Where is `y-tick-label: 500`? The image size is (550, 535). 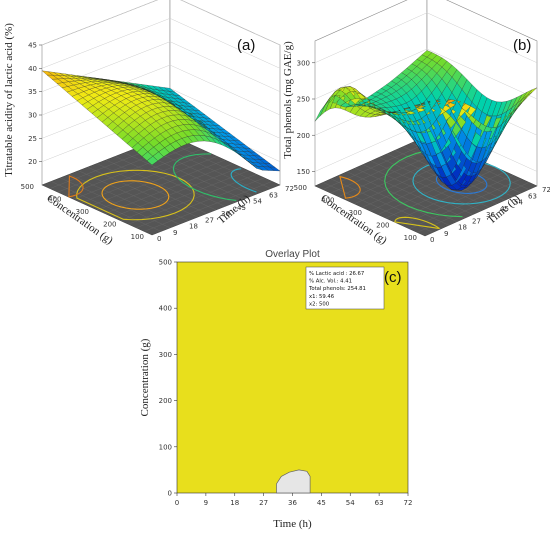 y-tick-label: 500 is located at coordinates (165, 263).